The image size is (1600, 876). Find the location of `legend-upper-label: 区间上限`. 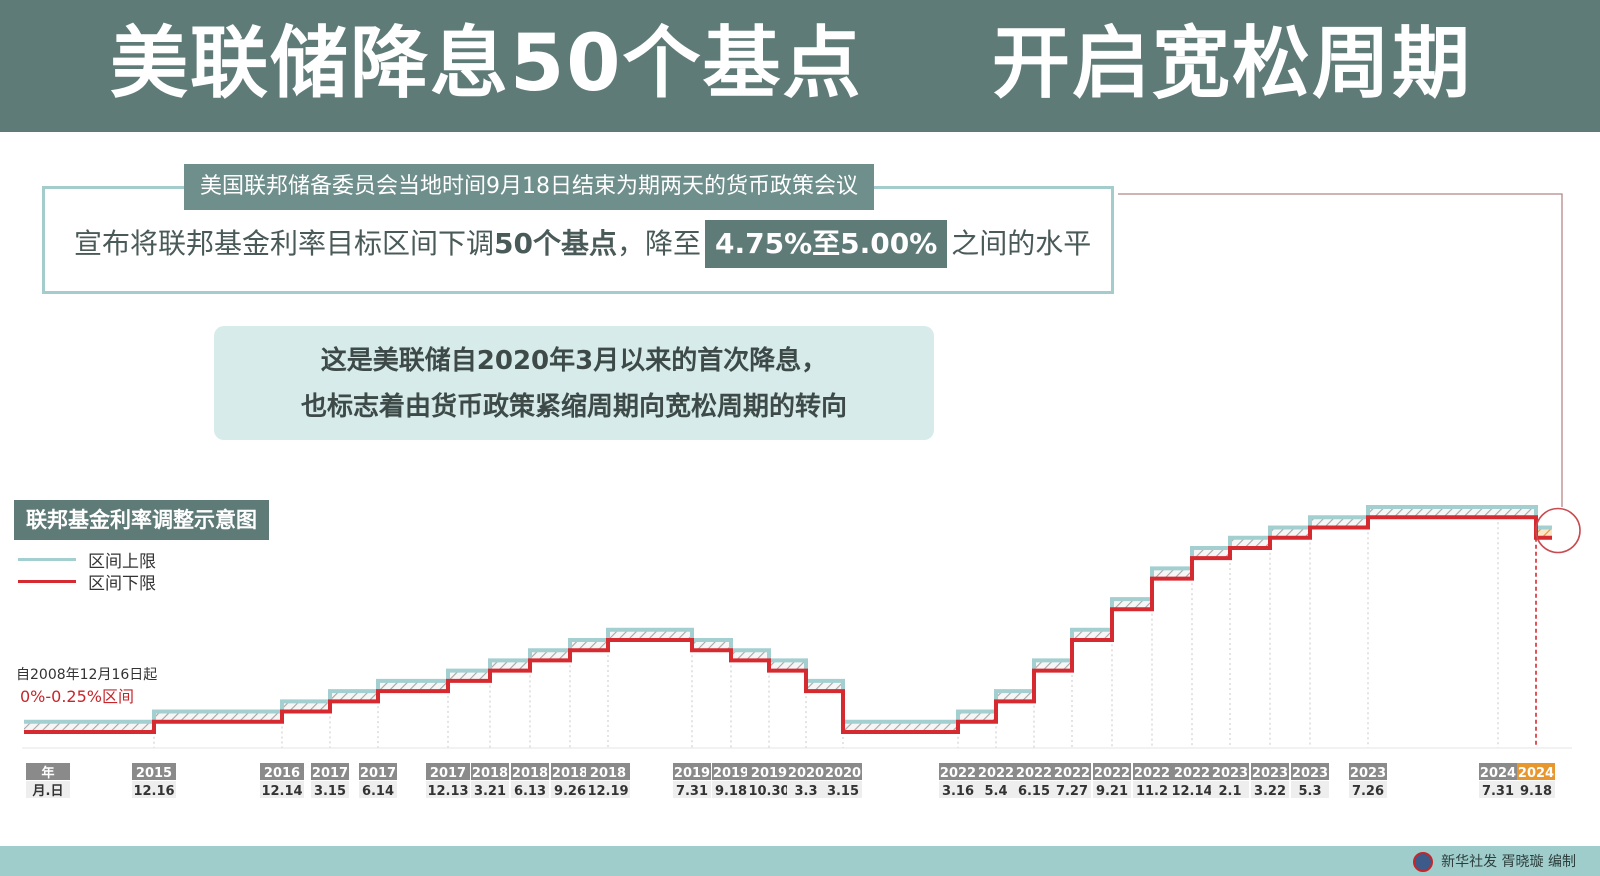

legend-upper-label: 区间上限 is located at coordinates (122, 561).